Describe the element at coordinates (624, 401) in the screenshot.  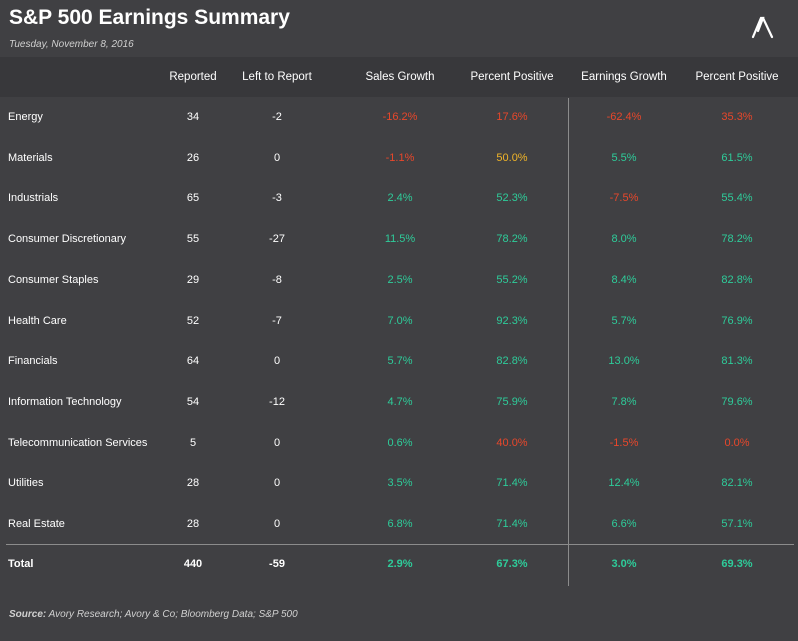
I see `earnings-growth-value: 7.8%` at that location.